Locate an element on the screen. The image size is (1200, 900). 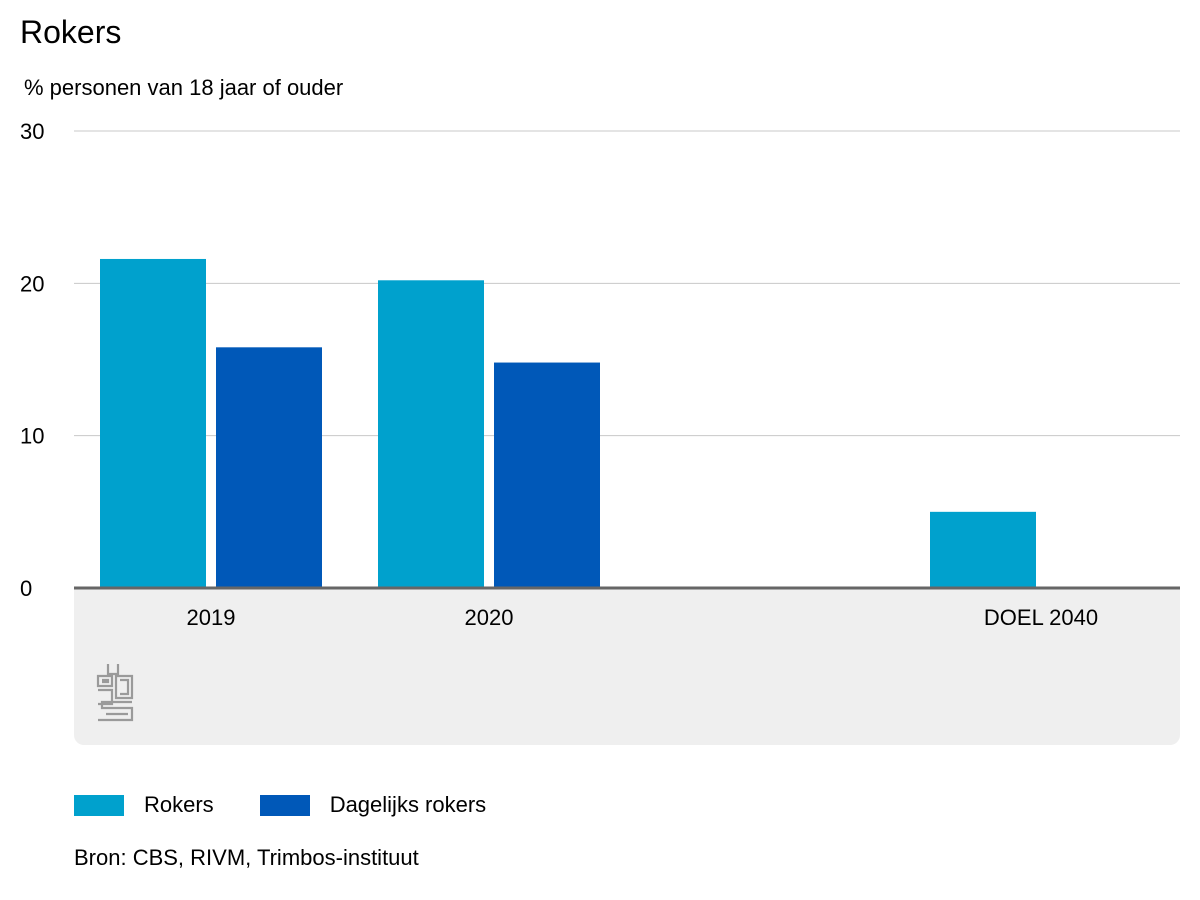
y-tick-label: 20 is located at coordinates (32, 283).